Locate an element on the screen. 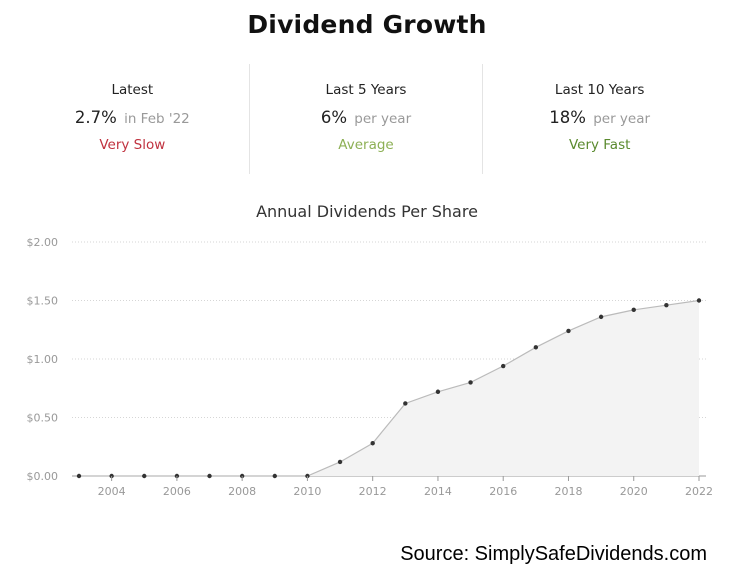  chart-title: Annual Dividends Per Share is located at coordinates (367, 211).